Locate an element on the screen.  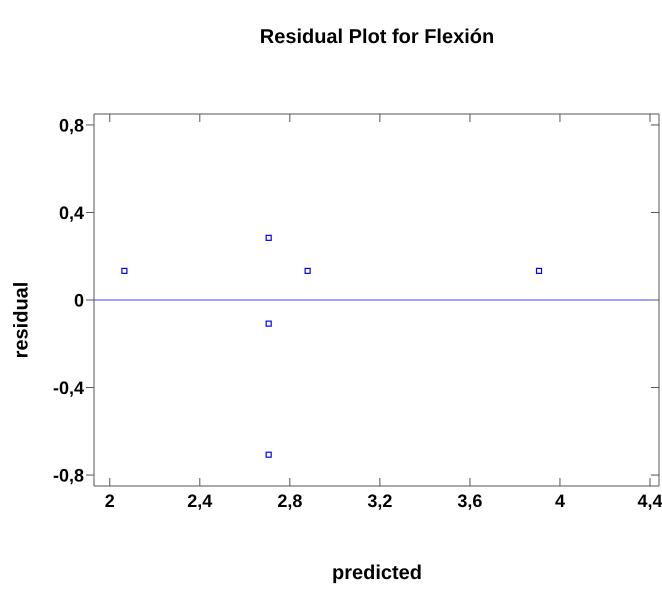
y-axis-title: residual is located at coordinates (22, 320).